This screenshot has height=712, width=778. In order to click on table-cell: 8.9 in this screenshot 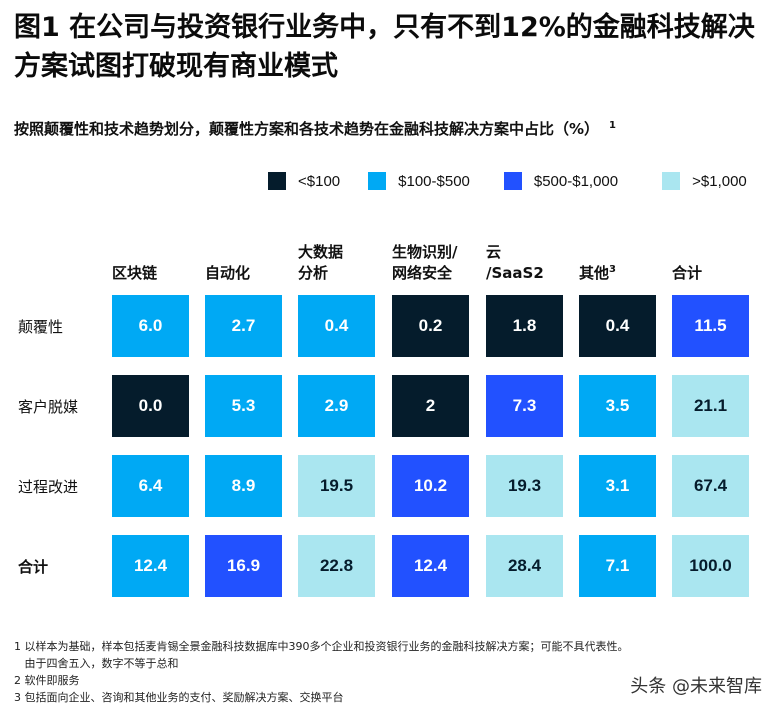, I will do `click(243, 486)`.